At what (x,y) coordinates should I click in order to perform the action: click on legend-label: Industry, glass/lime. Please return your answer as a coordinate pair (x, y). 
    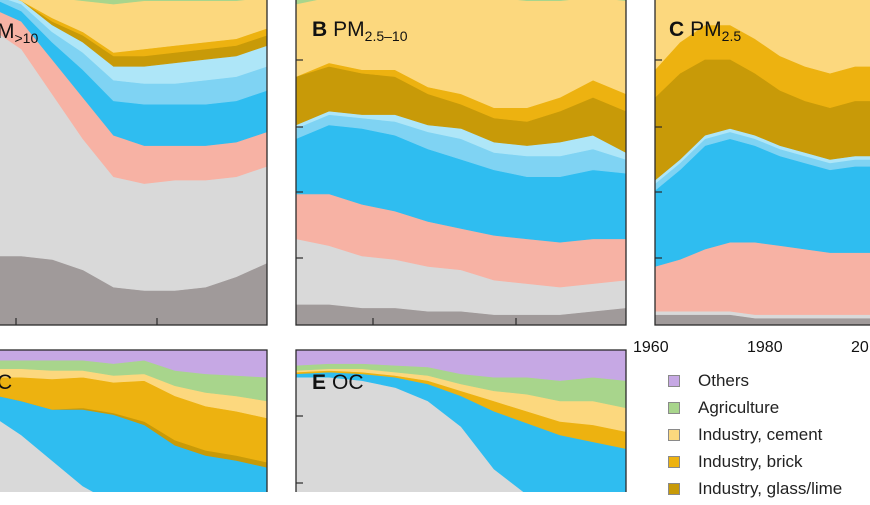
    Looking at the image, I should click on (770, 488).